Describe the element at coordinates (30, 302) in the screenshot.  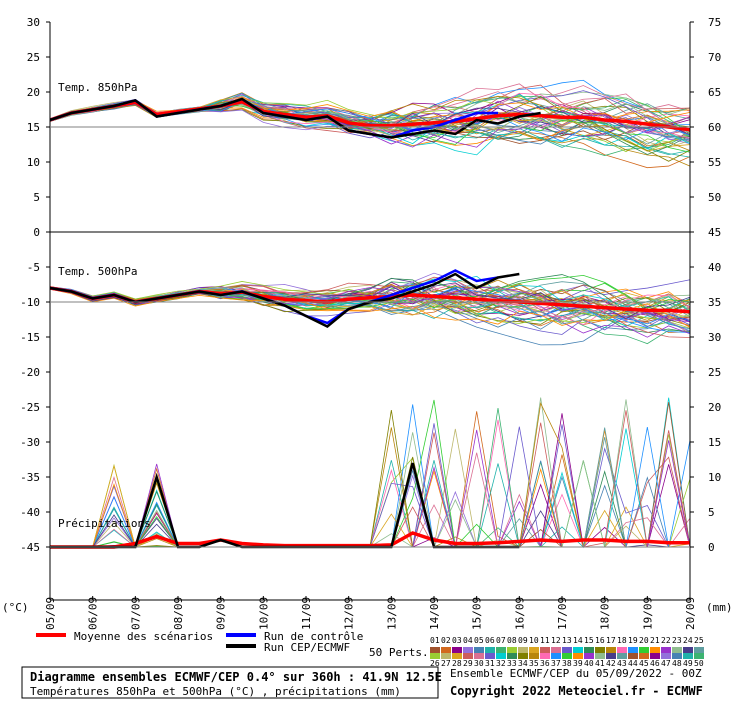
I see `left-tick-label: -10` at that location.